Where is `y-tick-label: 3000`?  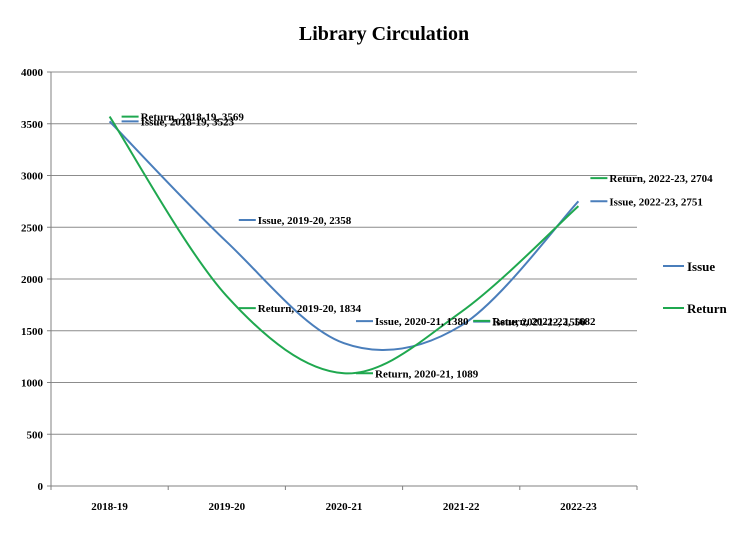 y-tick-label: 3000 is located at coordinates (32, 177).